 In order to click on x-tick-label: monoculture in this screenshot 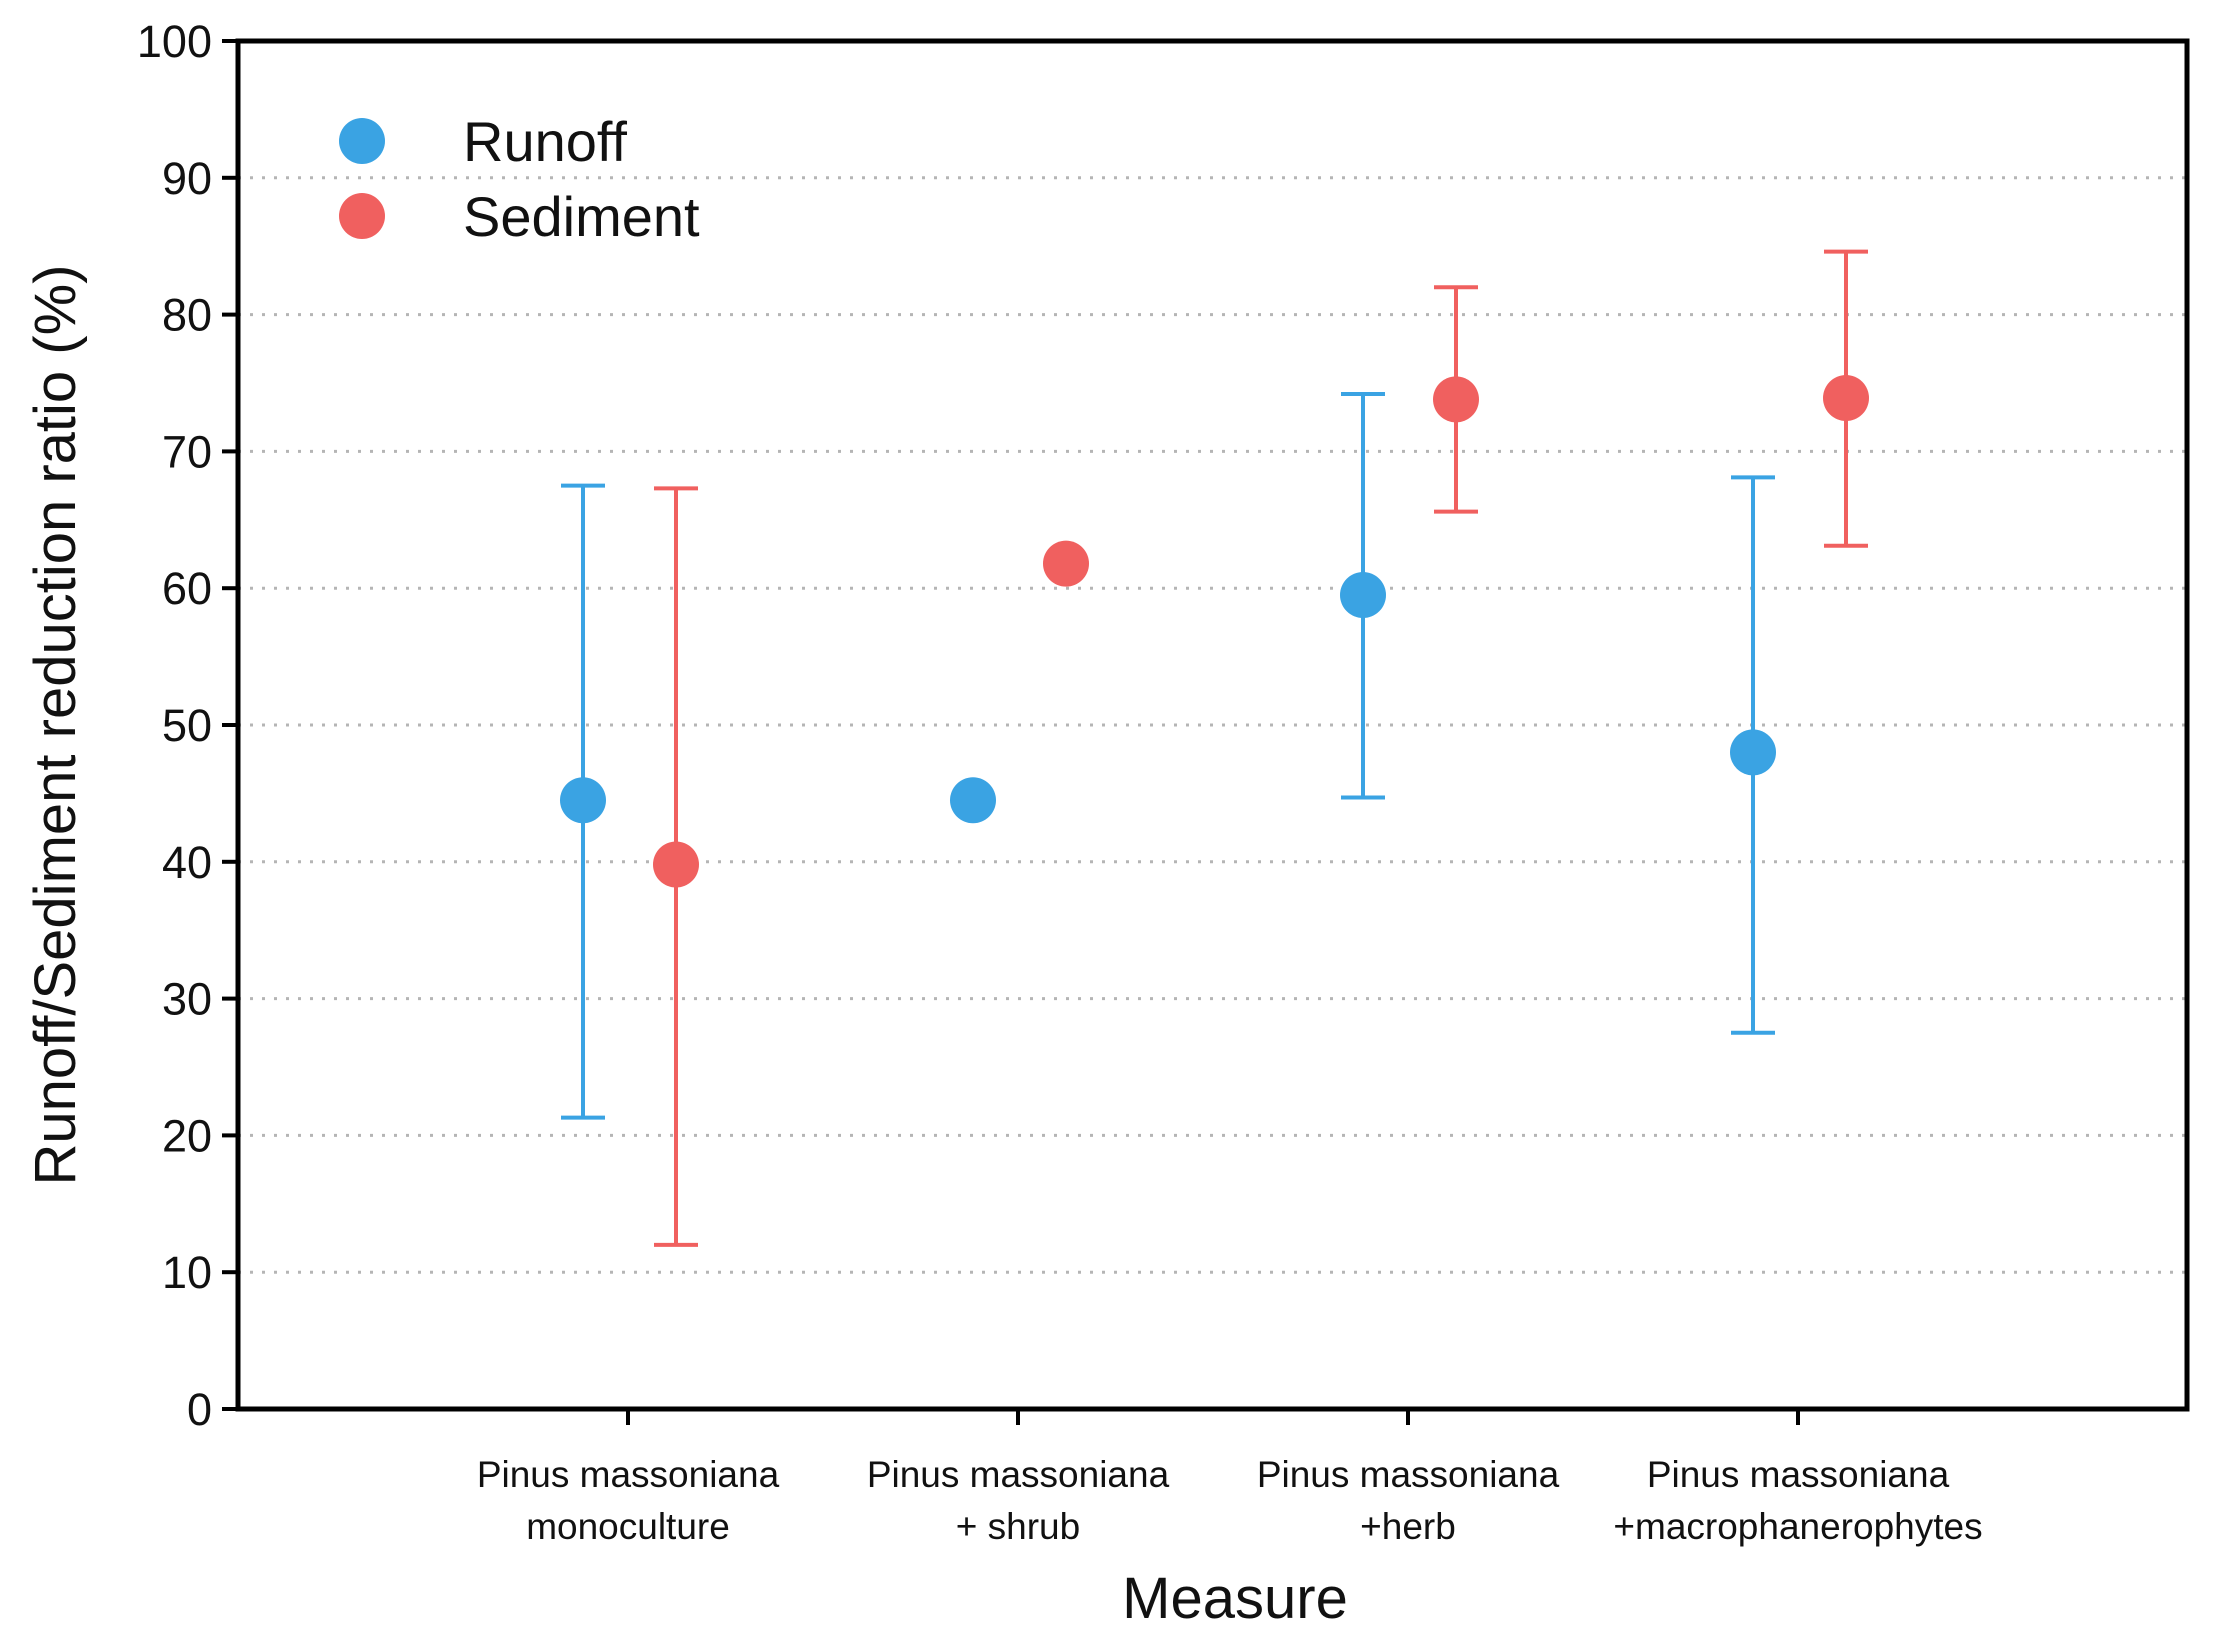, I will do `click(628, 1526)`.